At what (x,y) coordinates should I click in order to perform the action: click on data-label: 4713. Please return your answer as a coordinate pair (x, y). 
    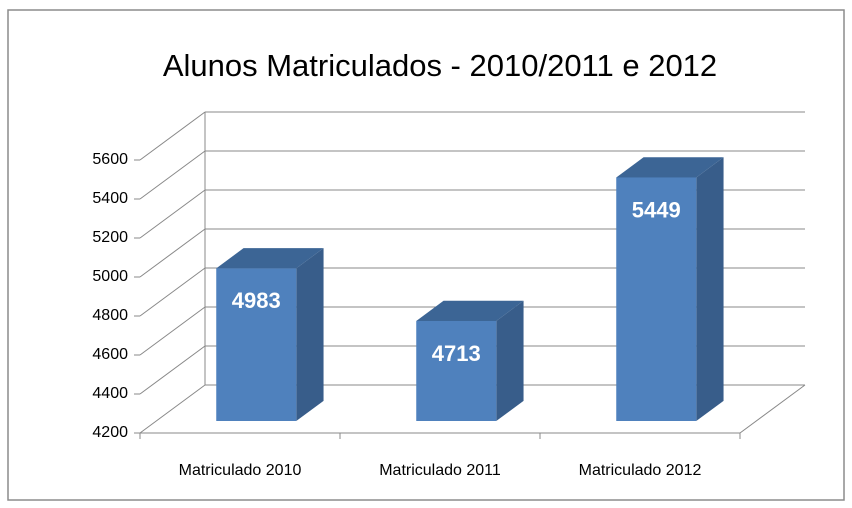
    Looking at the image, I should click on (456, 353).